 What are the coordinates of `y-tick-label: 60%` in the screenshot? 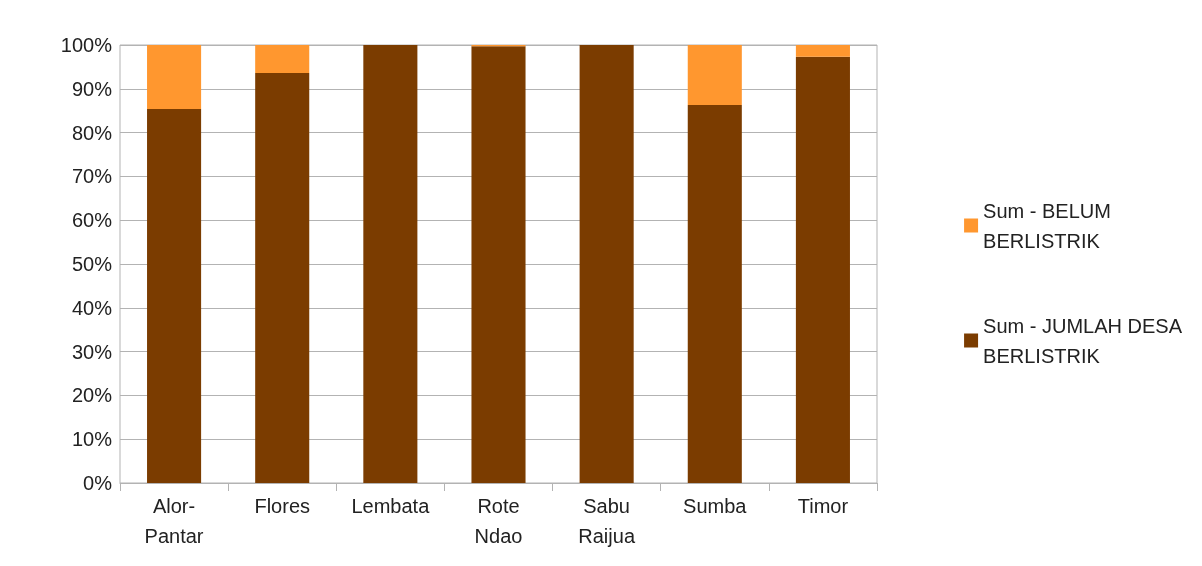 It's located at (92, 220).